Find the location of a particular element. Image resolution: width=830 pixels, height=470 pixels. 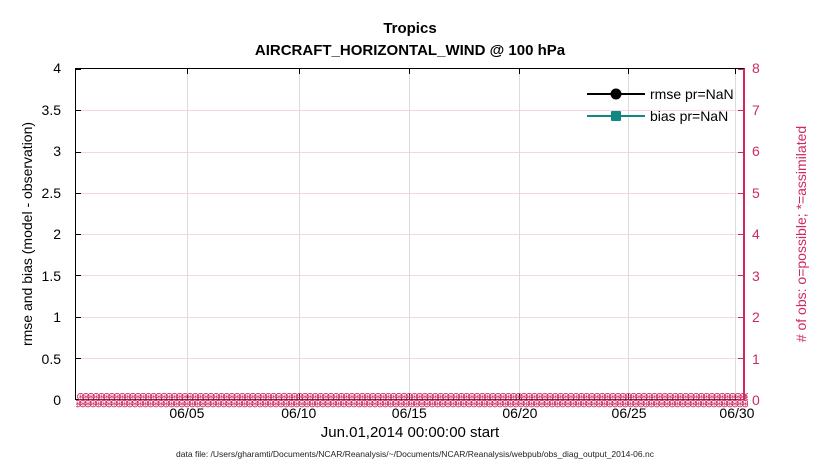

left-axis-tick: 0 is located at coordinates (57, 400).